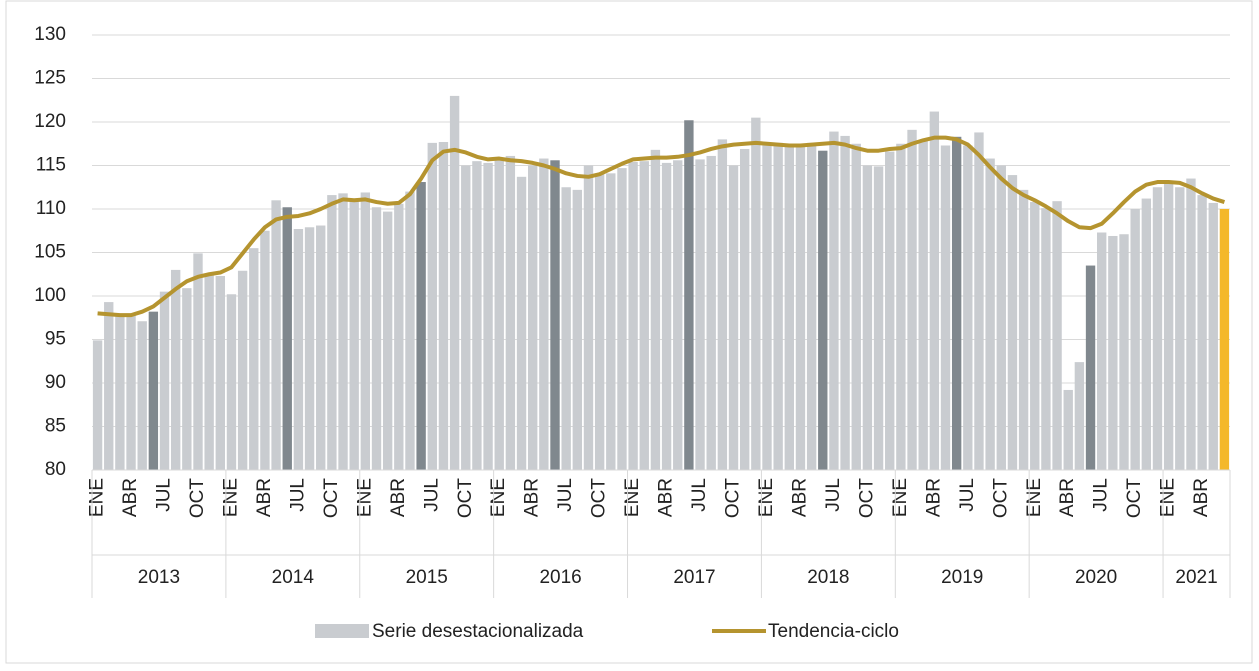 Image resolution: width=1259 pixels, height=671 pixels. Describe the element at coordinates (51, 208) in the screenshot. I see `y-tick-label: 110` at that location.